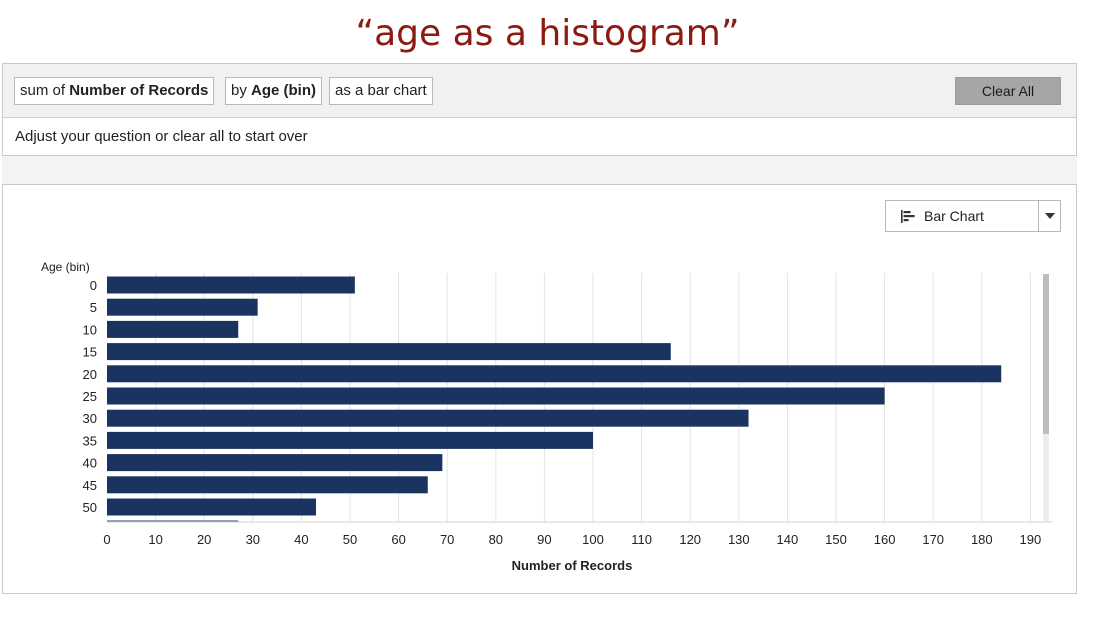 This screenshot has height=627, width=1095. I want to click on x-axis-label: Number of Records, so click(572, 565).